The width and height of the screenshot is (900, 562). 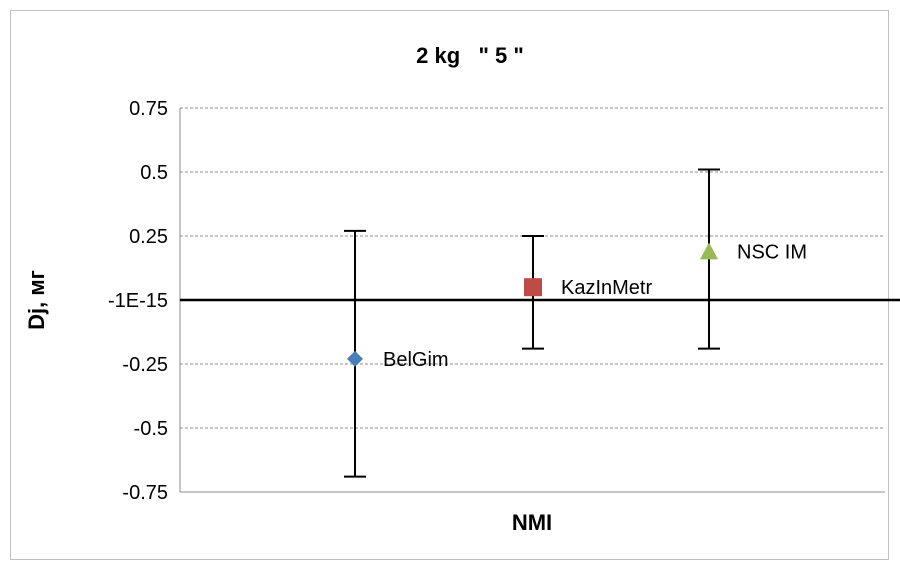 What do you see at coordinates (709, 251) in the screenshot?
I see `marker-triangle` at bounding box center [709, 251].